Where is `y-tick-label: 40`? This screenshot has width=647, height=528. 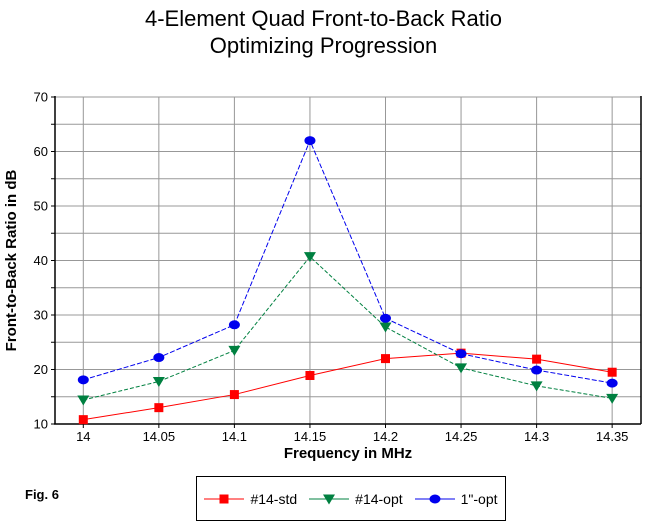
y-tick-label: 40 is located at coordinates (41, 260).